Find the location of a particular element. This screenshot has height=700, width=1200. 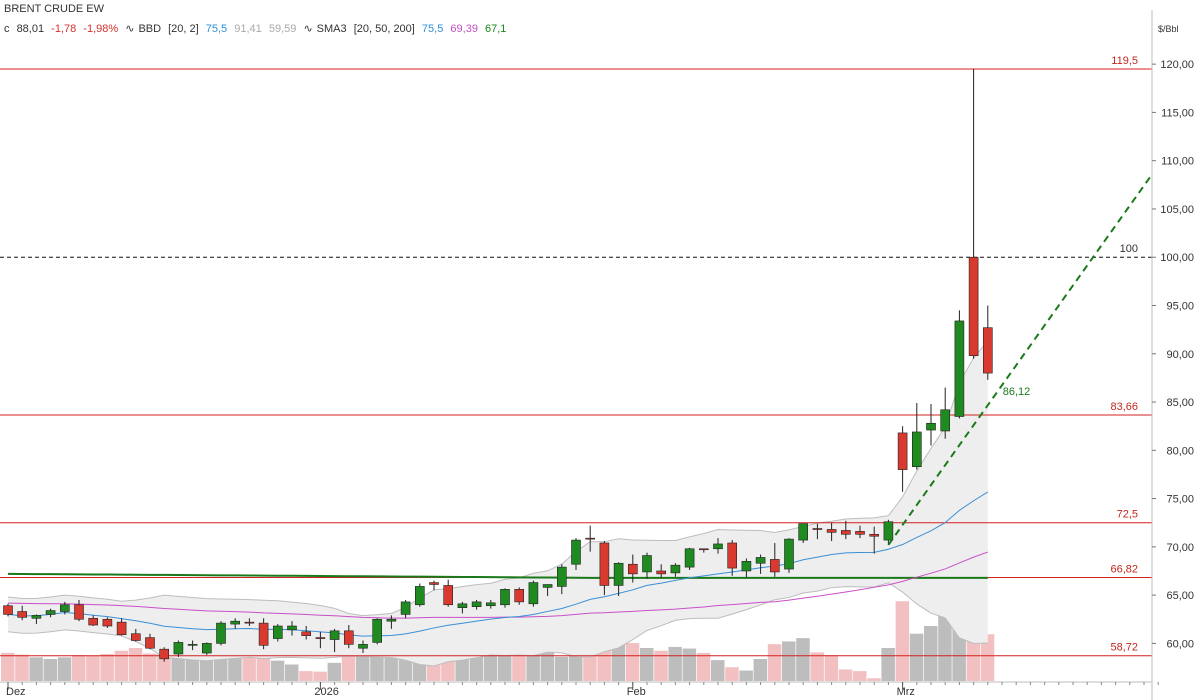

level-label: 83,66 is located at coordinates (1124, 407).